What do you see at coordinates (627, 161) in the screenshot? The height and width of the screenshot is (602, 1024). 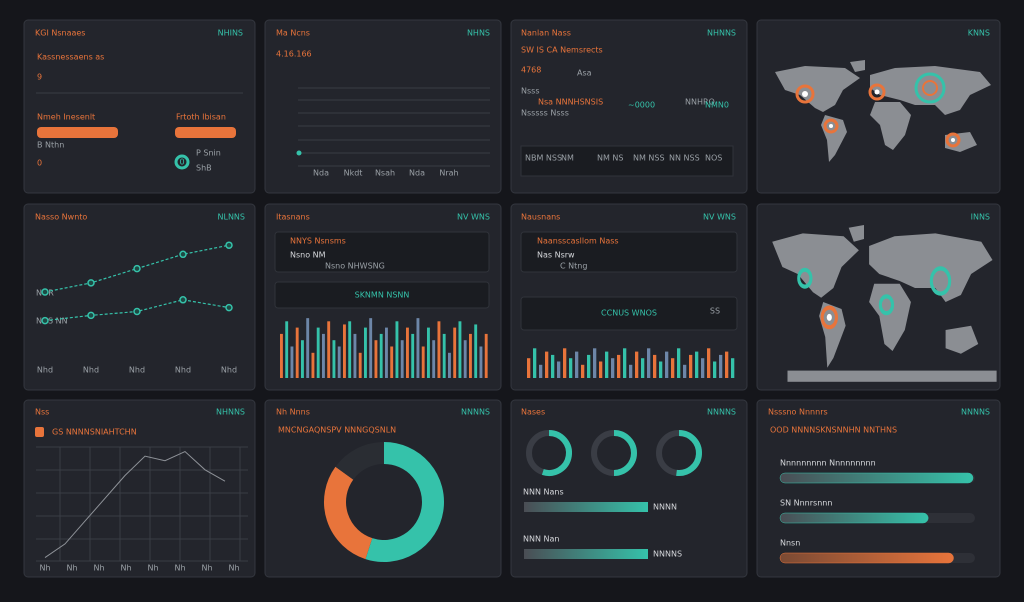 I see `table-box` at bounding box center [627, 161].